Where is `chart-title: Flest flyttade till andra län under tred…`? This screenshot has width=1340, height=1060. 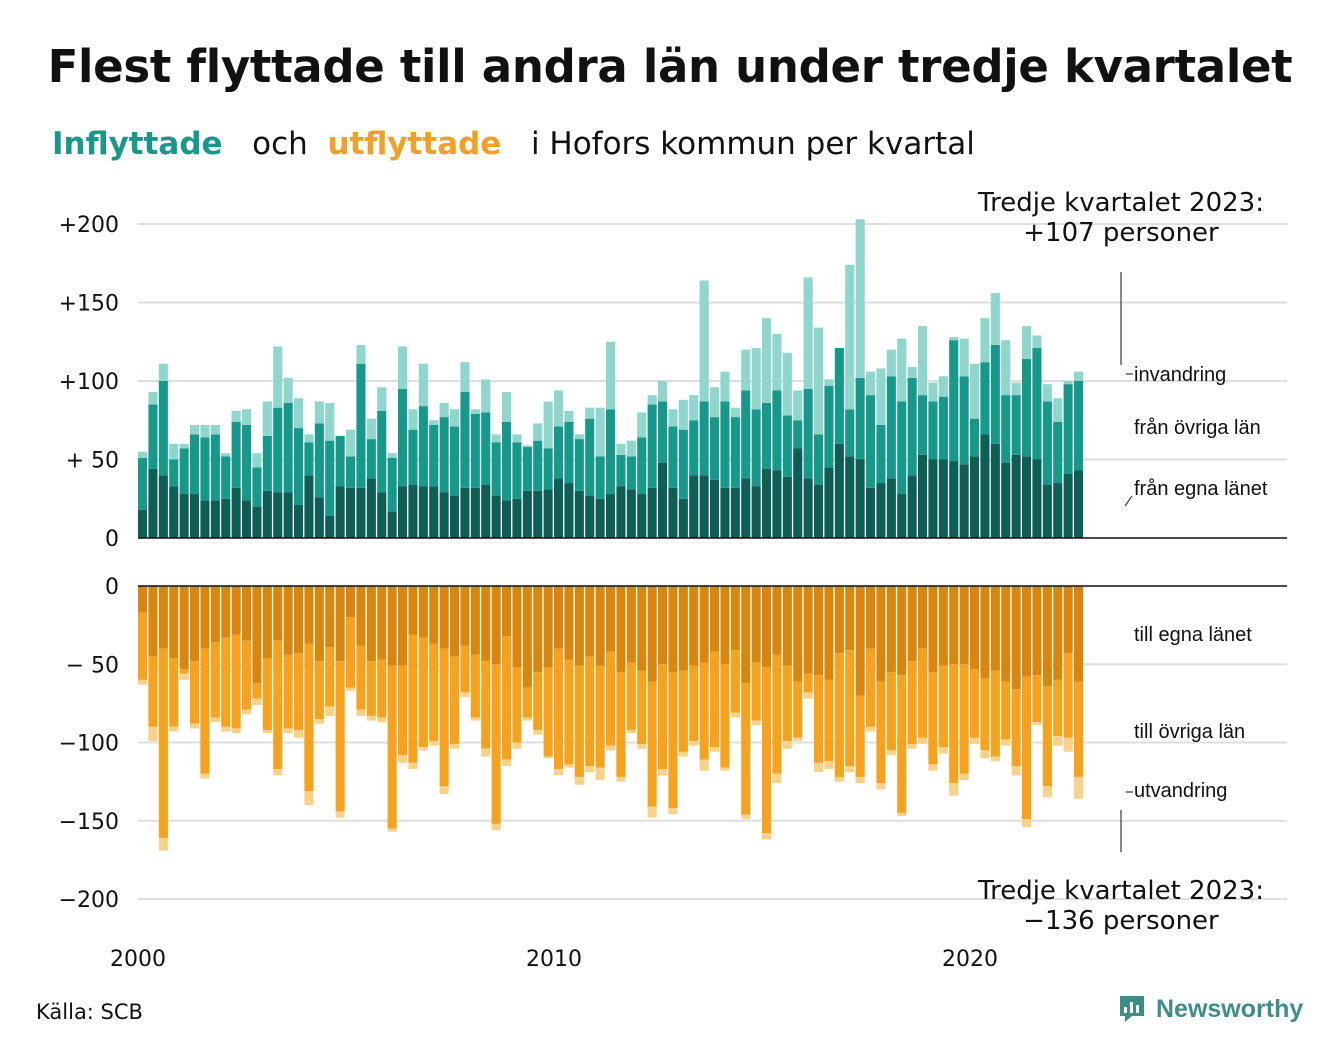
chart-title: Flest flyttade till andra län under tred… is located at coordinates (670, 66).